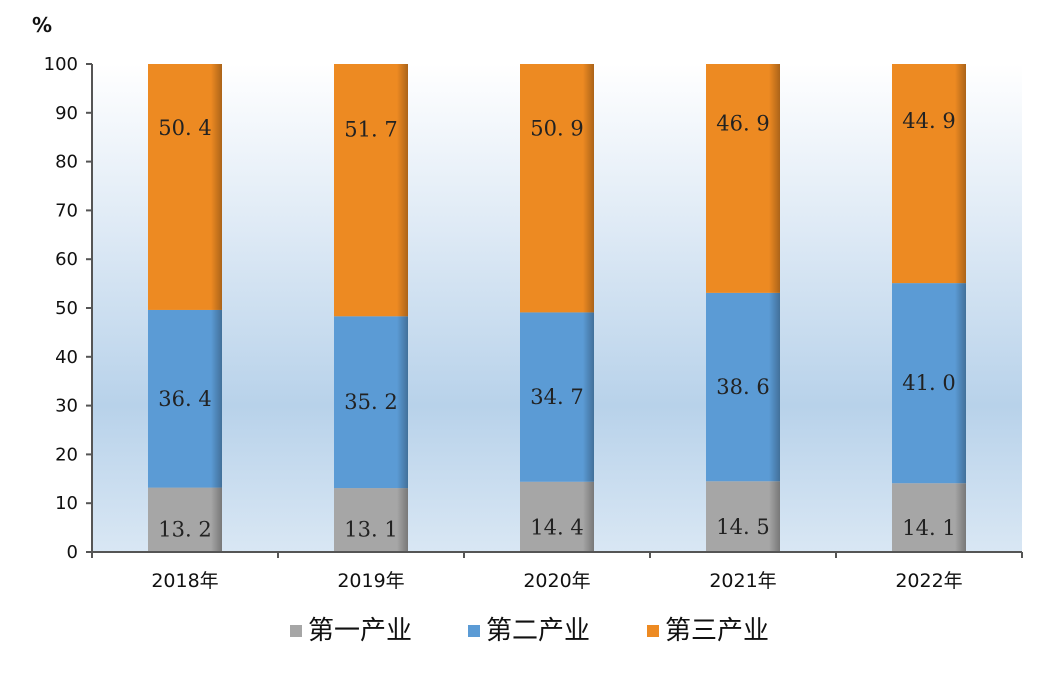  I want to click on y-axis-unit-label: %, so click(42, 25).